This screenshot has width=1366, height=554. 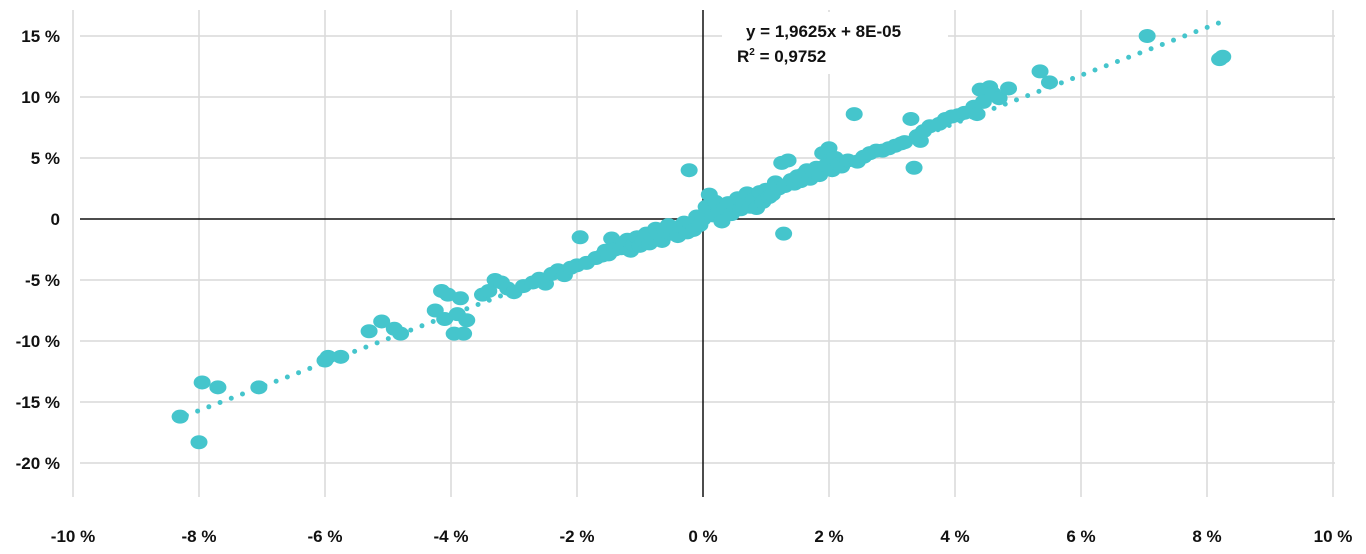 What do you see at coordinates (743, 56) in the screenshot?
I see `r-squared-prefix: R` at bounding box center [743, 56].